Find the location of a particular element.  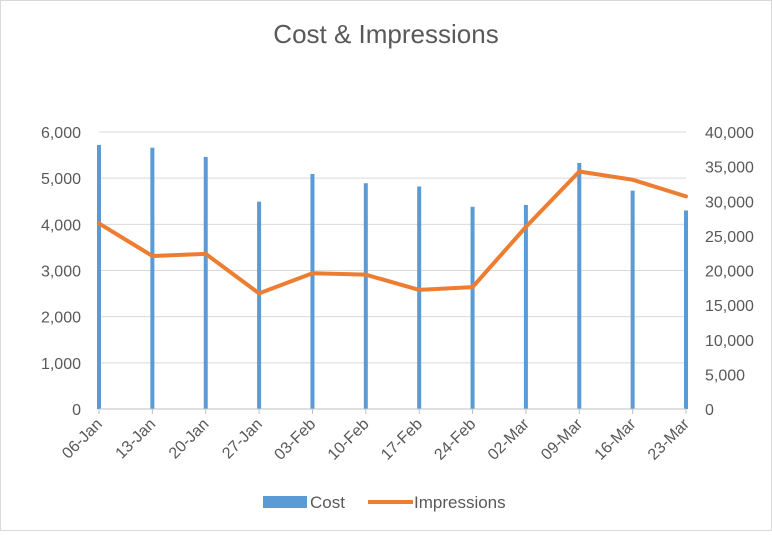

x-tick-label: 03-Feb is located at coordinates (295, 440).